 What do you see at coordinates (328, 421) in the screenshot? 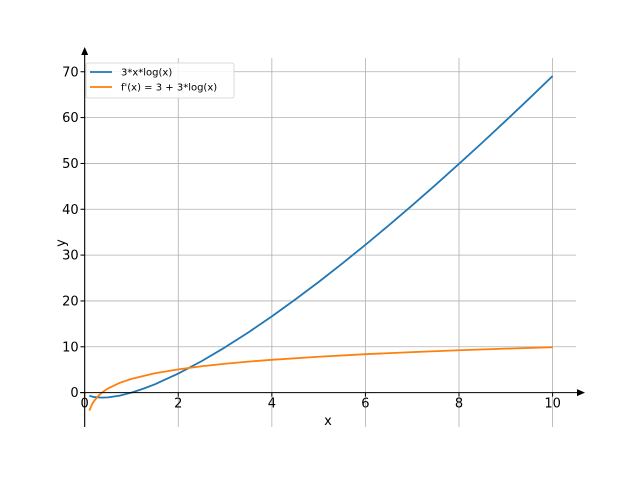
I see `x-axis-label: x` at bounding box center [328, 421].